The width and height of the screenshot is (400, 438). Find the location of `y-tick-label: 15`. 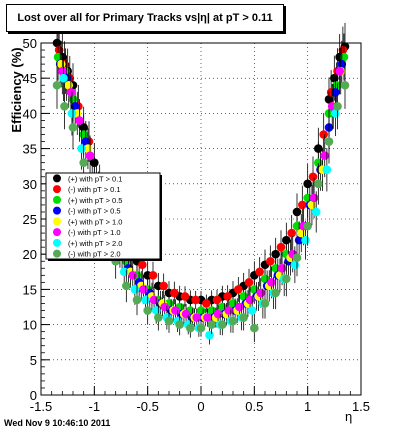

y-tick-label: 15 is located at coordinates (30, 289).